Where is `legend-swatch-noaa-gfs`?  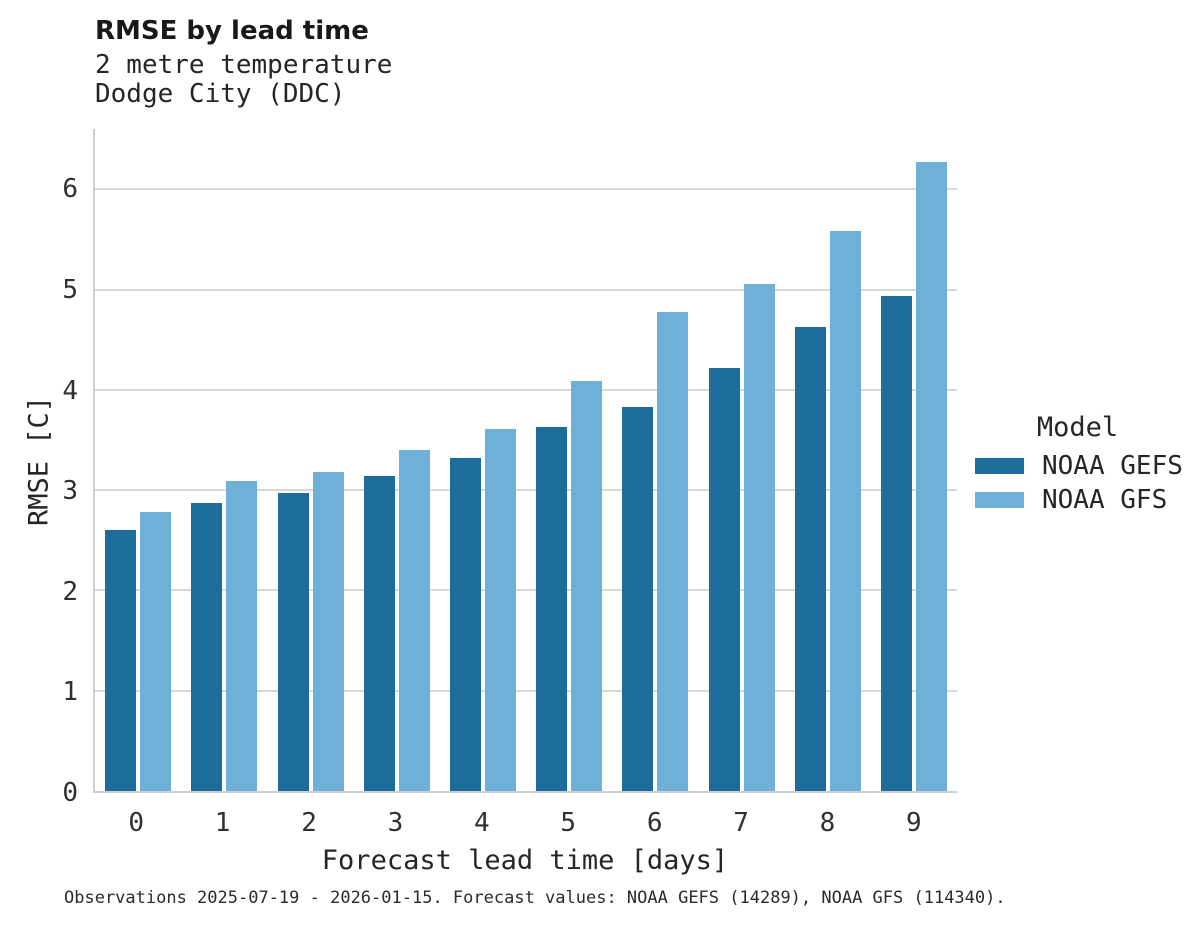
legend-swatch-noaa-gfs is located at coordinates (999, 499).